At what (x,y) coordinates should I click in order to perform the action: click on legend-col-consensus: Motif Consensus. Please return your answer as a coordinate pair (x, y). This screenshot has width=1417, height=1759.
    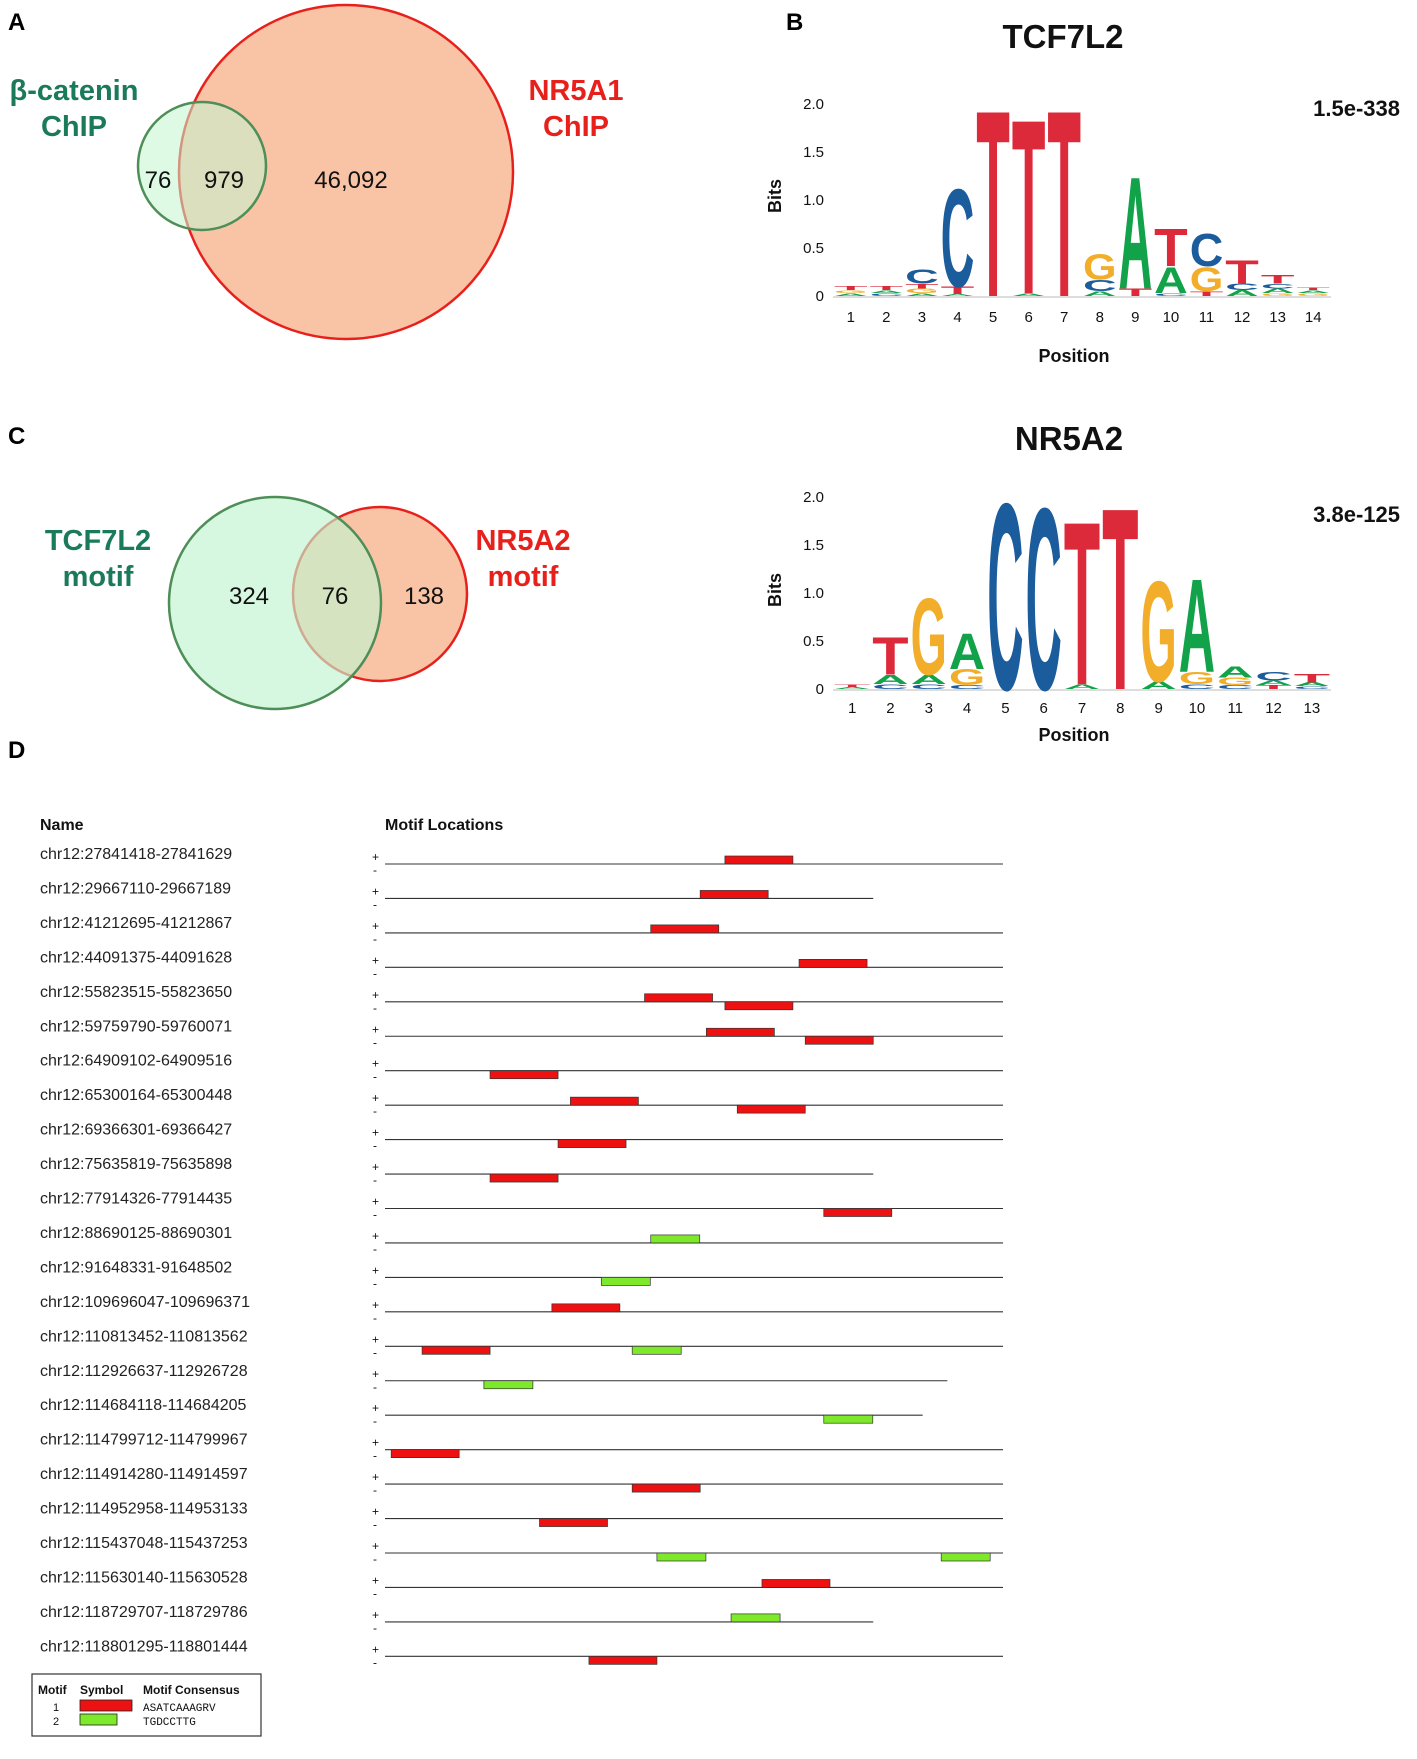
    Looking at the image, I should click on (191, 1690).